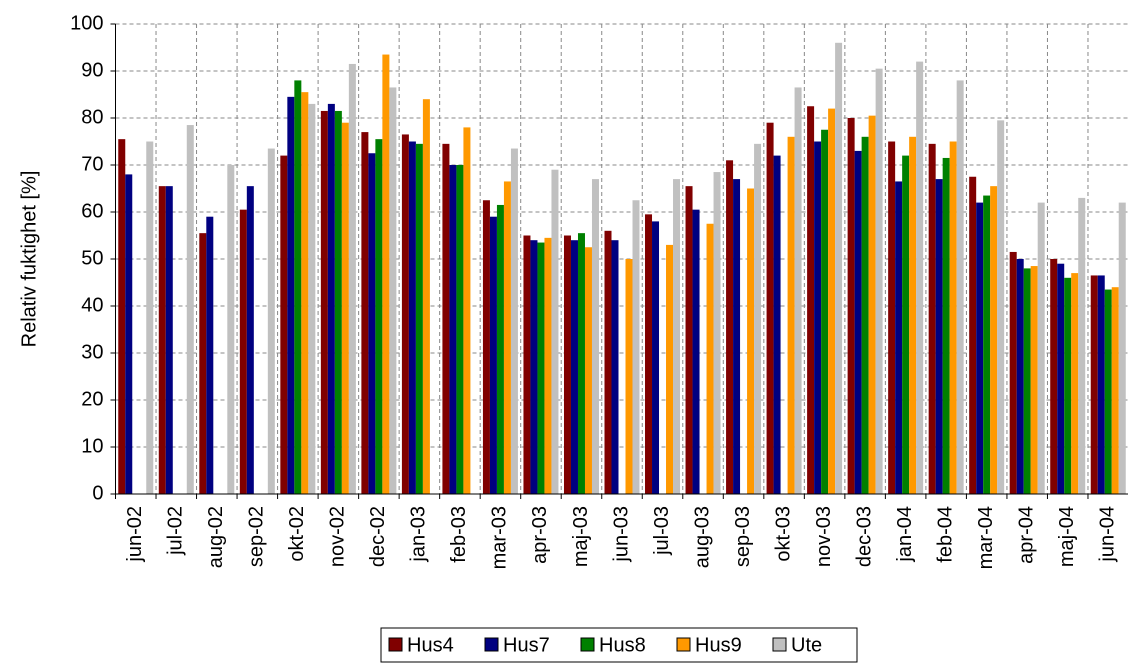 The image size is (1128, 666). What do you see at coordinates (1067, 536) in the screenshot?
I see `x-tick-label: maj-04` at bounding box center [1067, 536].